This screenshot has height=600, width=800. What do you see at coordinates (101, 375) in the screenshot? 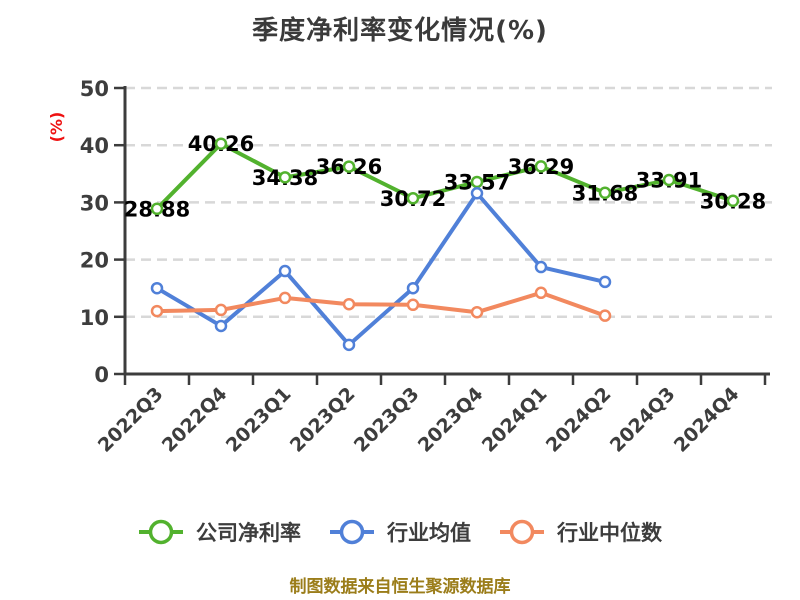
I see `y-tick-label: 0` at bounding box center [101, 375].